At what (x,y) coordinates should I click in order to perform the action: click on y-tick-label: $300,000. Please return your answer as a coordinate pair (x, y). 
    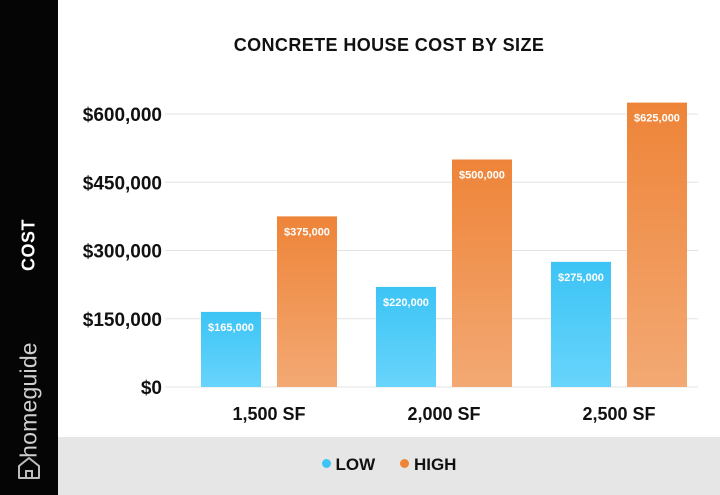
    Looking at the image, I should click on (122, 252).